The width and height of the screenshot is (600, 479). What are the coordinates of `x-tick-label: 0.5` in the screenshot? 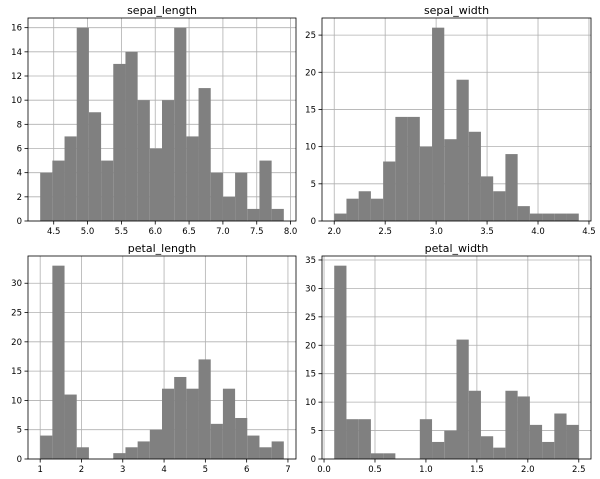 It's located at (375, 470).